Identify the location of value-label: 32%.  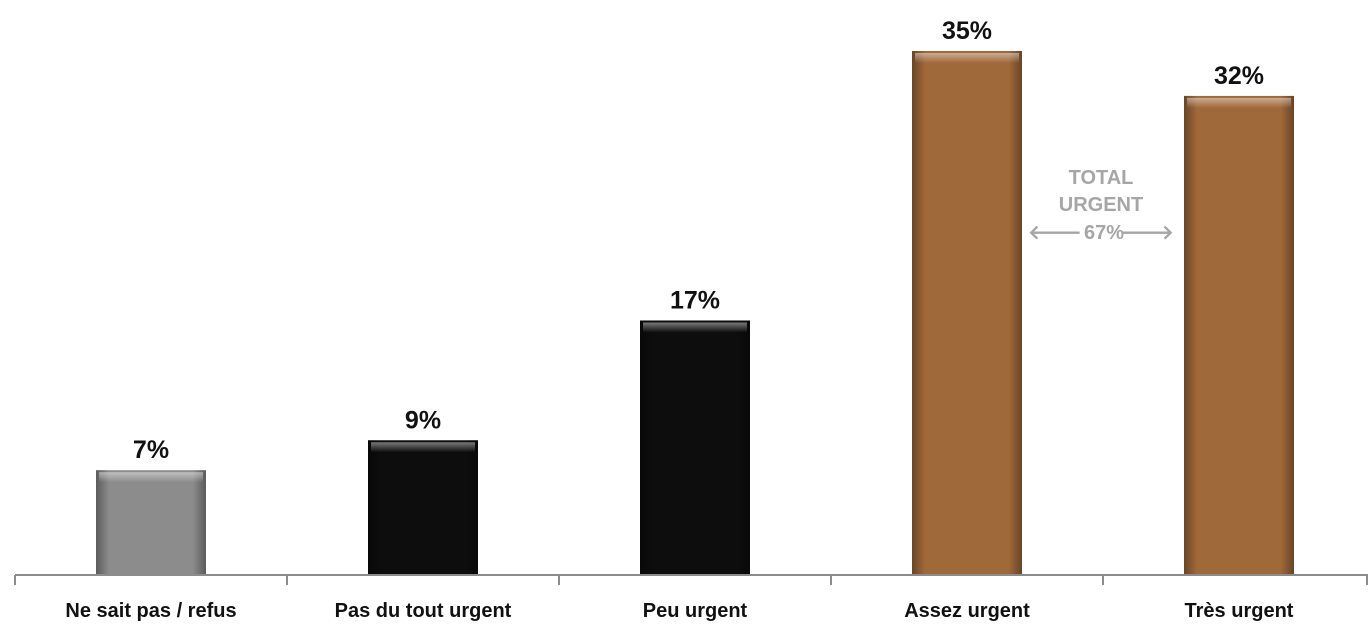
(1239, 76).